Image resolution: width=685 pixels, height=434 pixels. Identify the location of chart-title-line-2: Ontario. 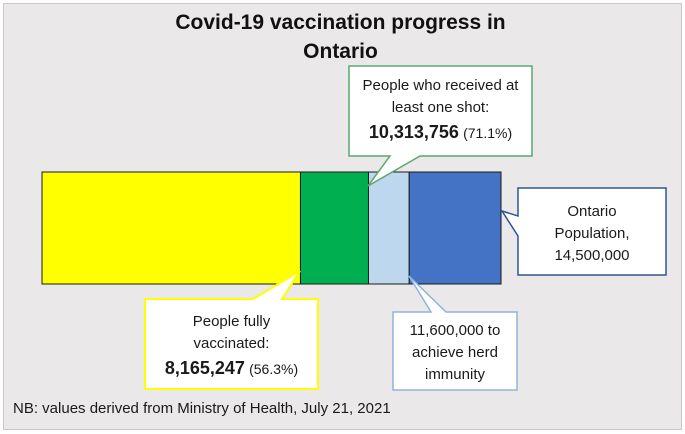
(340, 51).